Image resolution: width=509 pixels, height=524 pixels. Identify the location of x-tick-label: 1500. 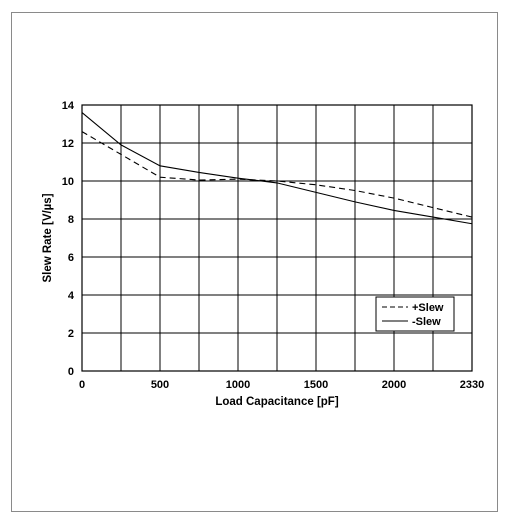
(316, 385).